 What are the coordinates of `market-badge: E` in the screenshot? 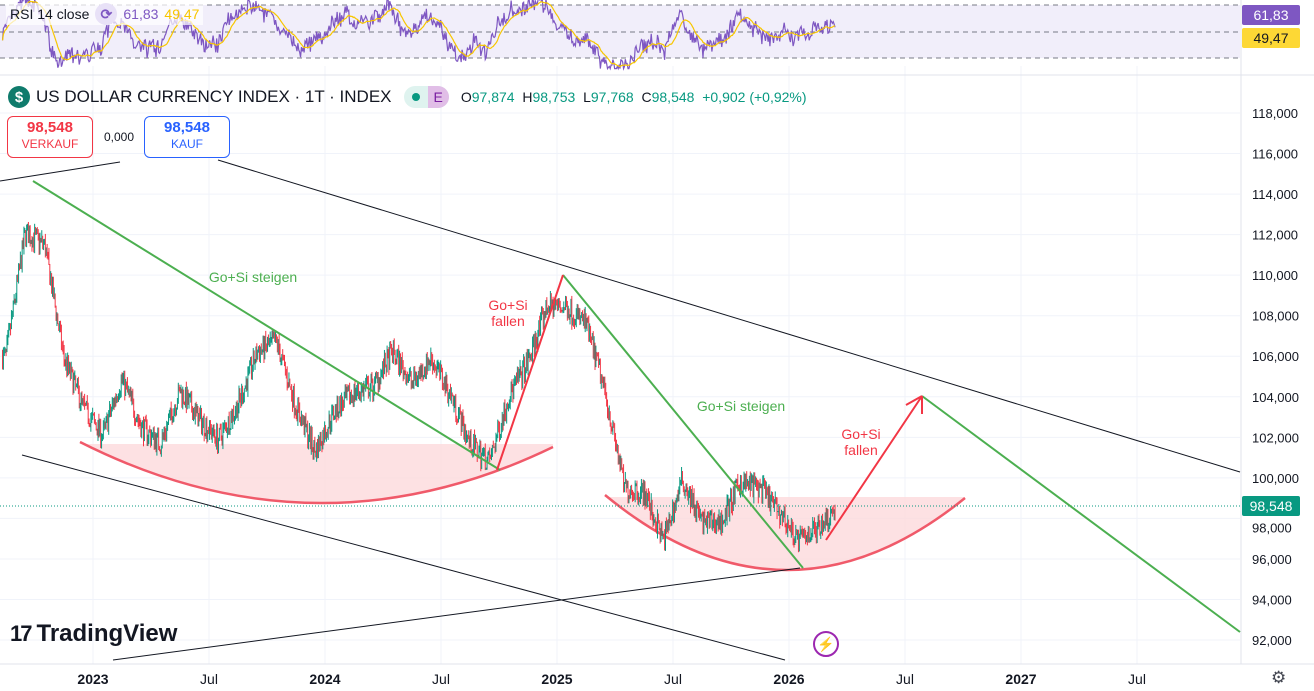 It's located at (438, 97).